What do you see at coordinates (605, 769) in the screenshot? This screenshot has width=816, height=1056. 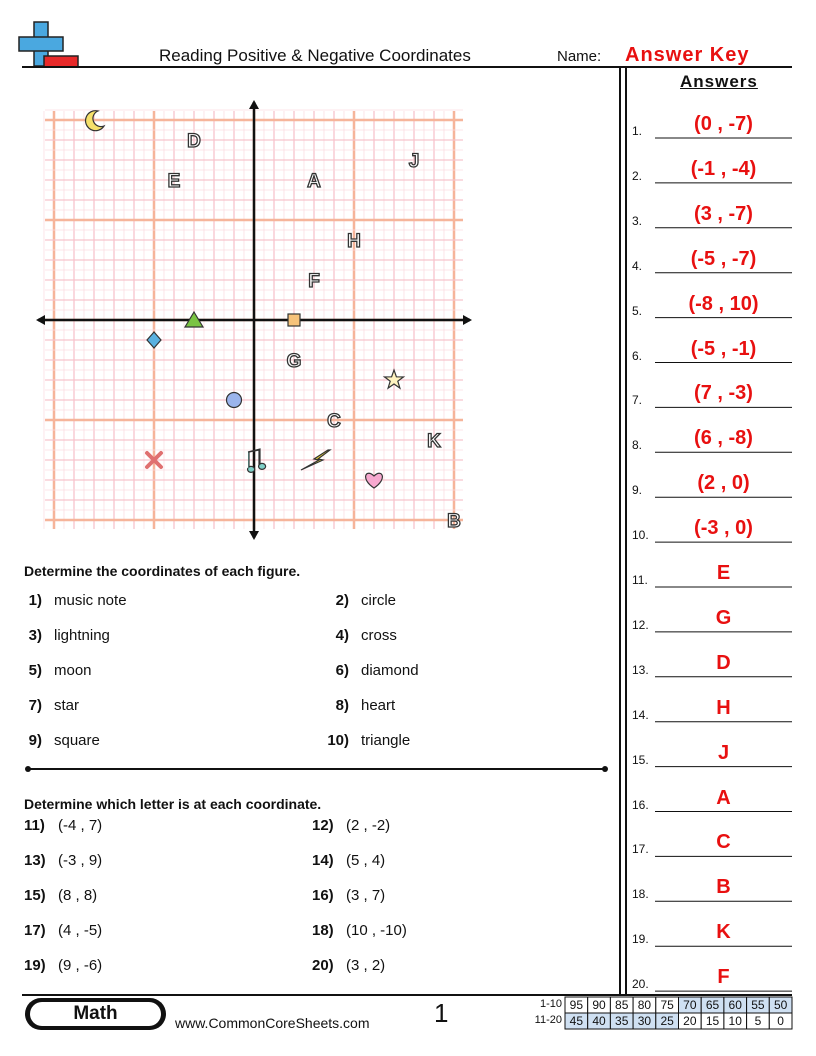 I see `divider-dot` at bounding box center [605, 769].